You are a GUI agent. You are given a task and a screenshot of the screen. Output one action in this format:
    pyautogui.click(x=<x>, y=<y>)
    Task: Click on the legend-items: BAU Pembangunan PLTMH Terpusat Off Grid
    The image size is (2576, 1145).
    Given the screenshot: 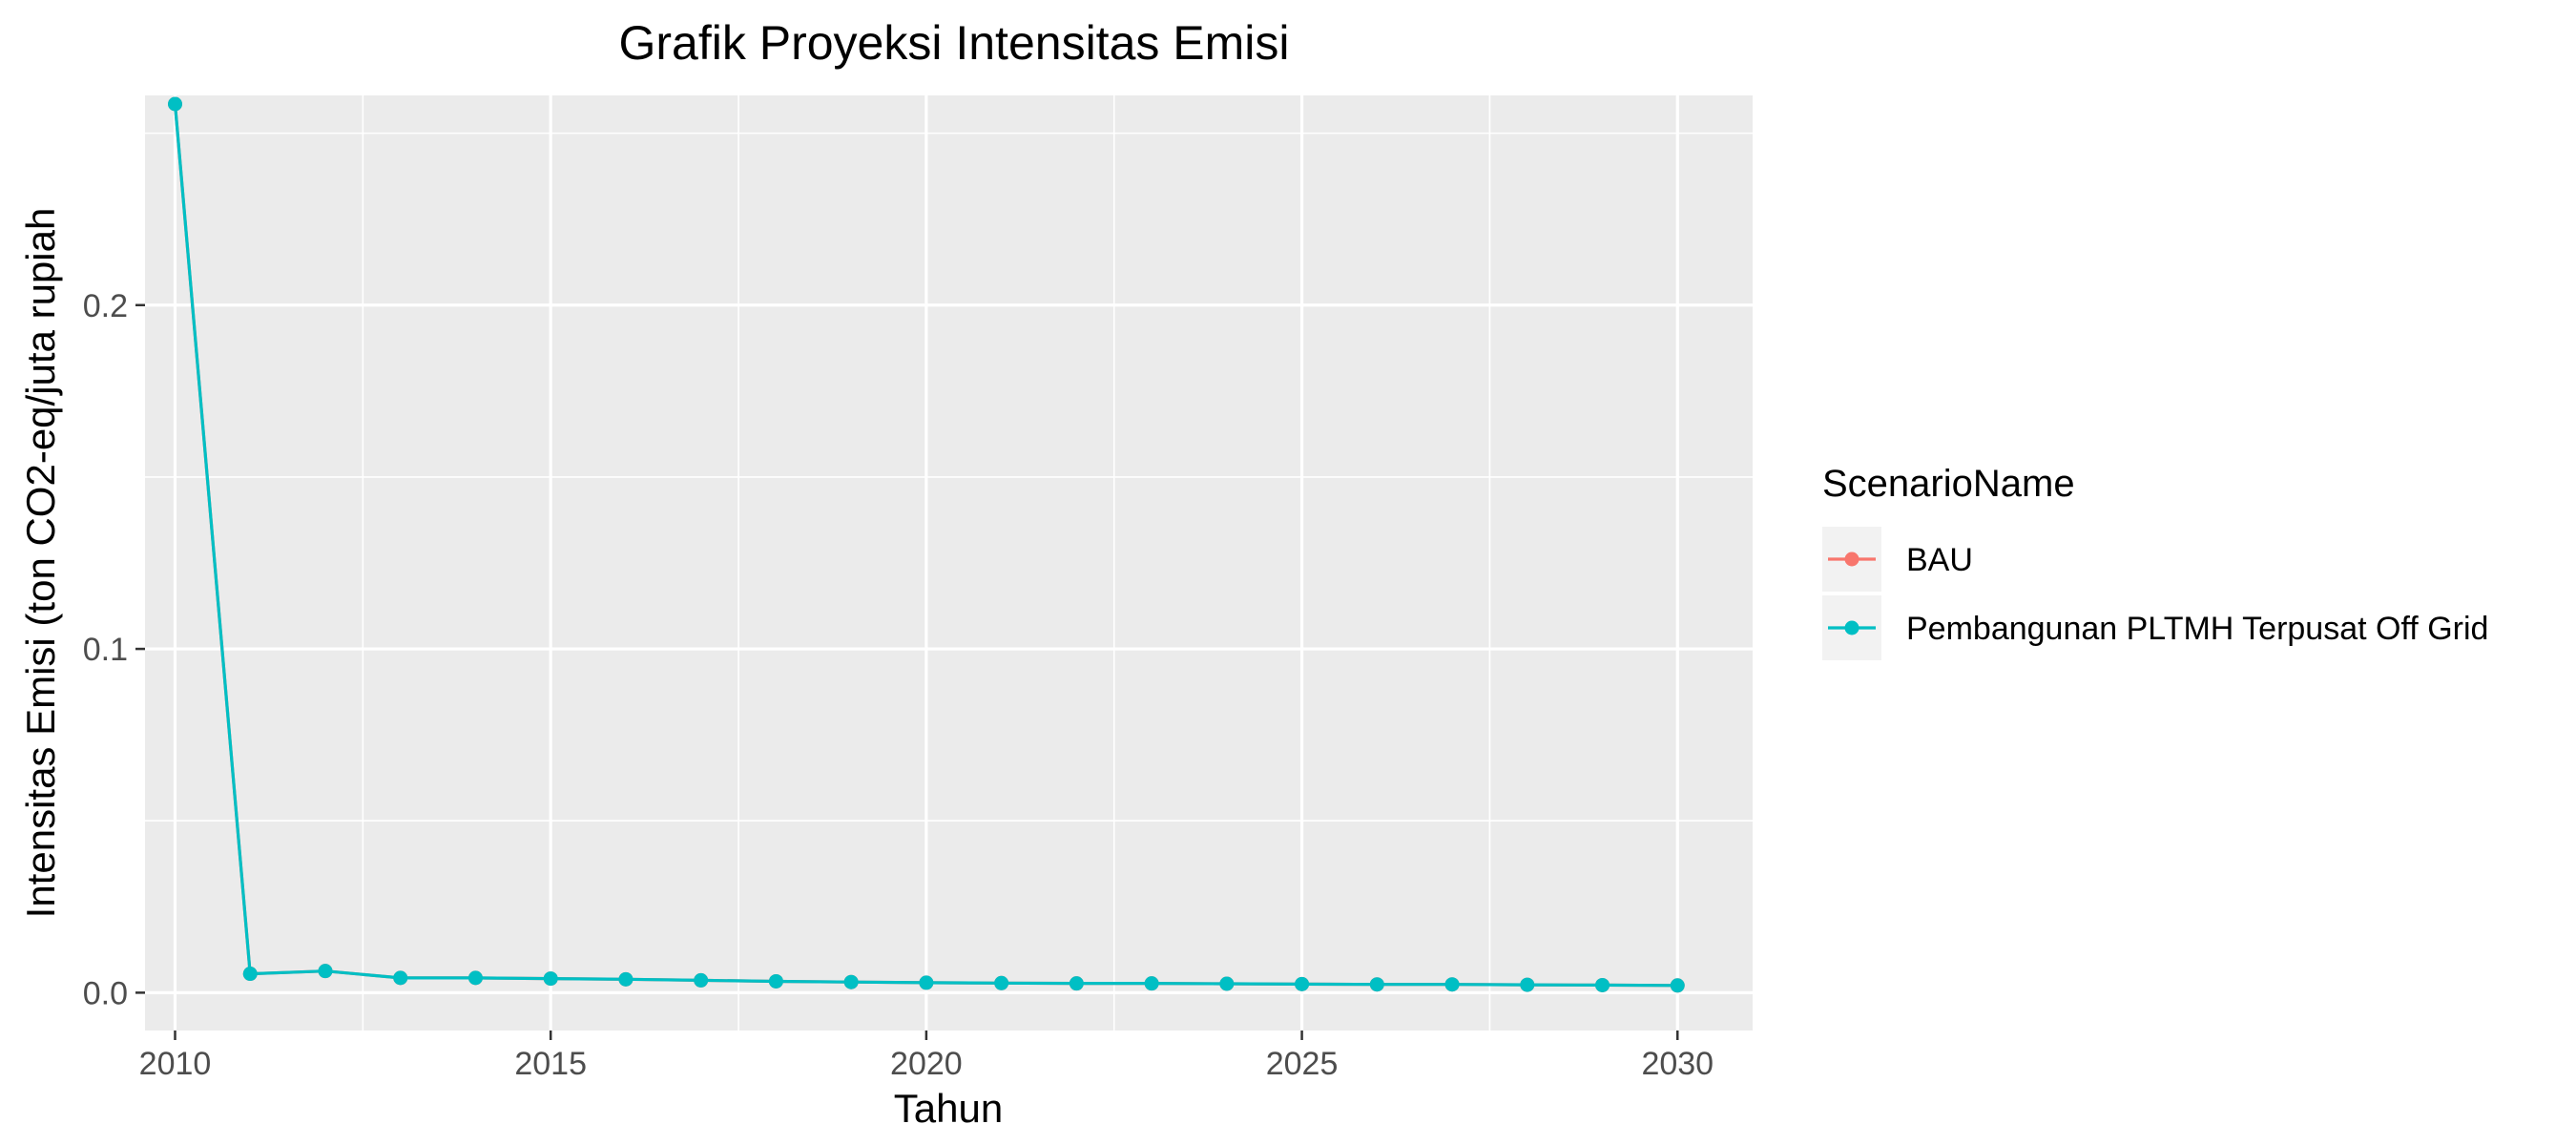 What is the action you would take?
    pyautogui.click(x=2155, y=594)
    